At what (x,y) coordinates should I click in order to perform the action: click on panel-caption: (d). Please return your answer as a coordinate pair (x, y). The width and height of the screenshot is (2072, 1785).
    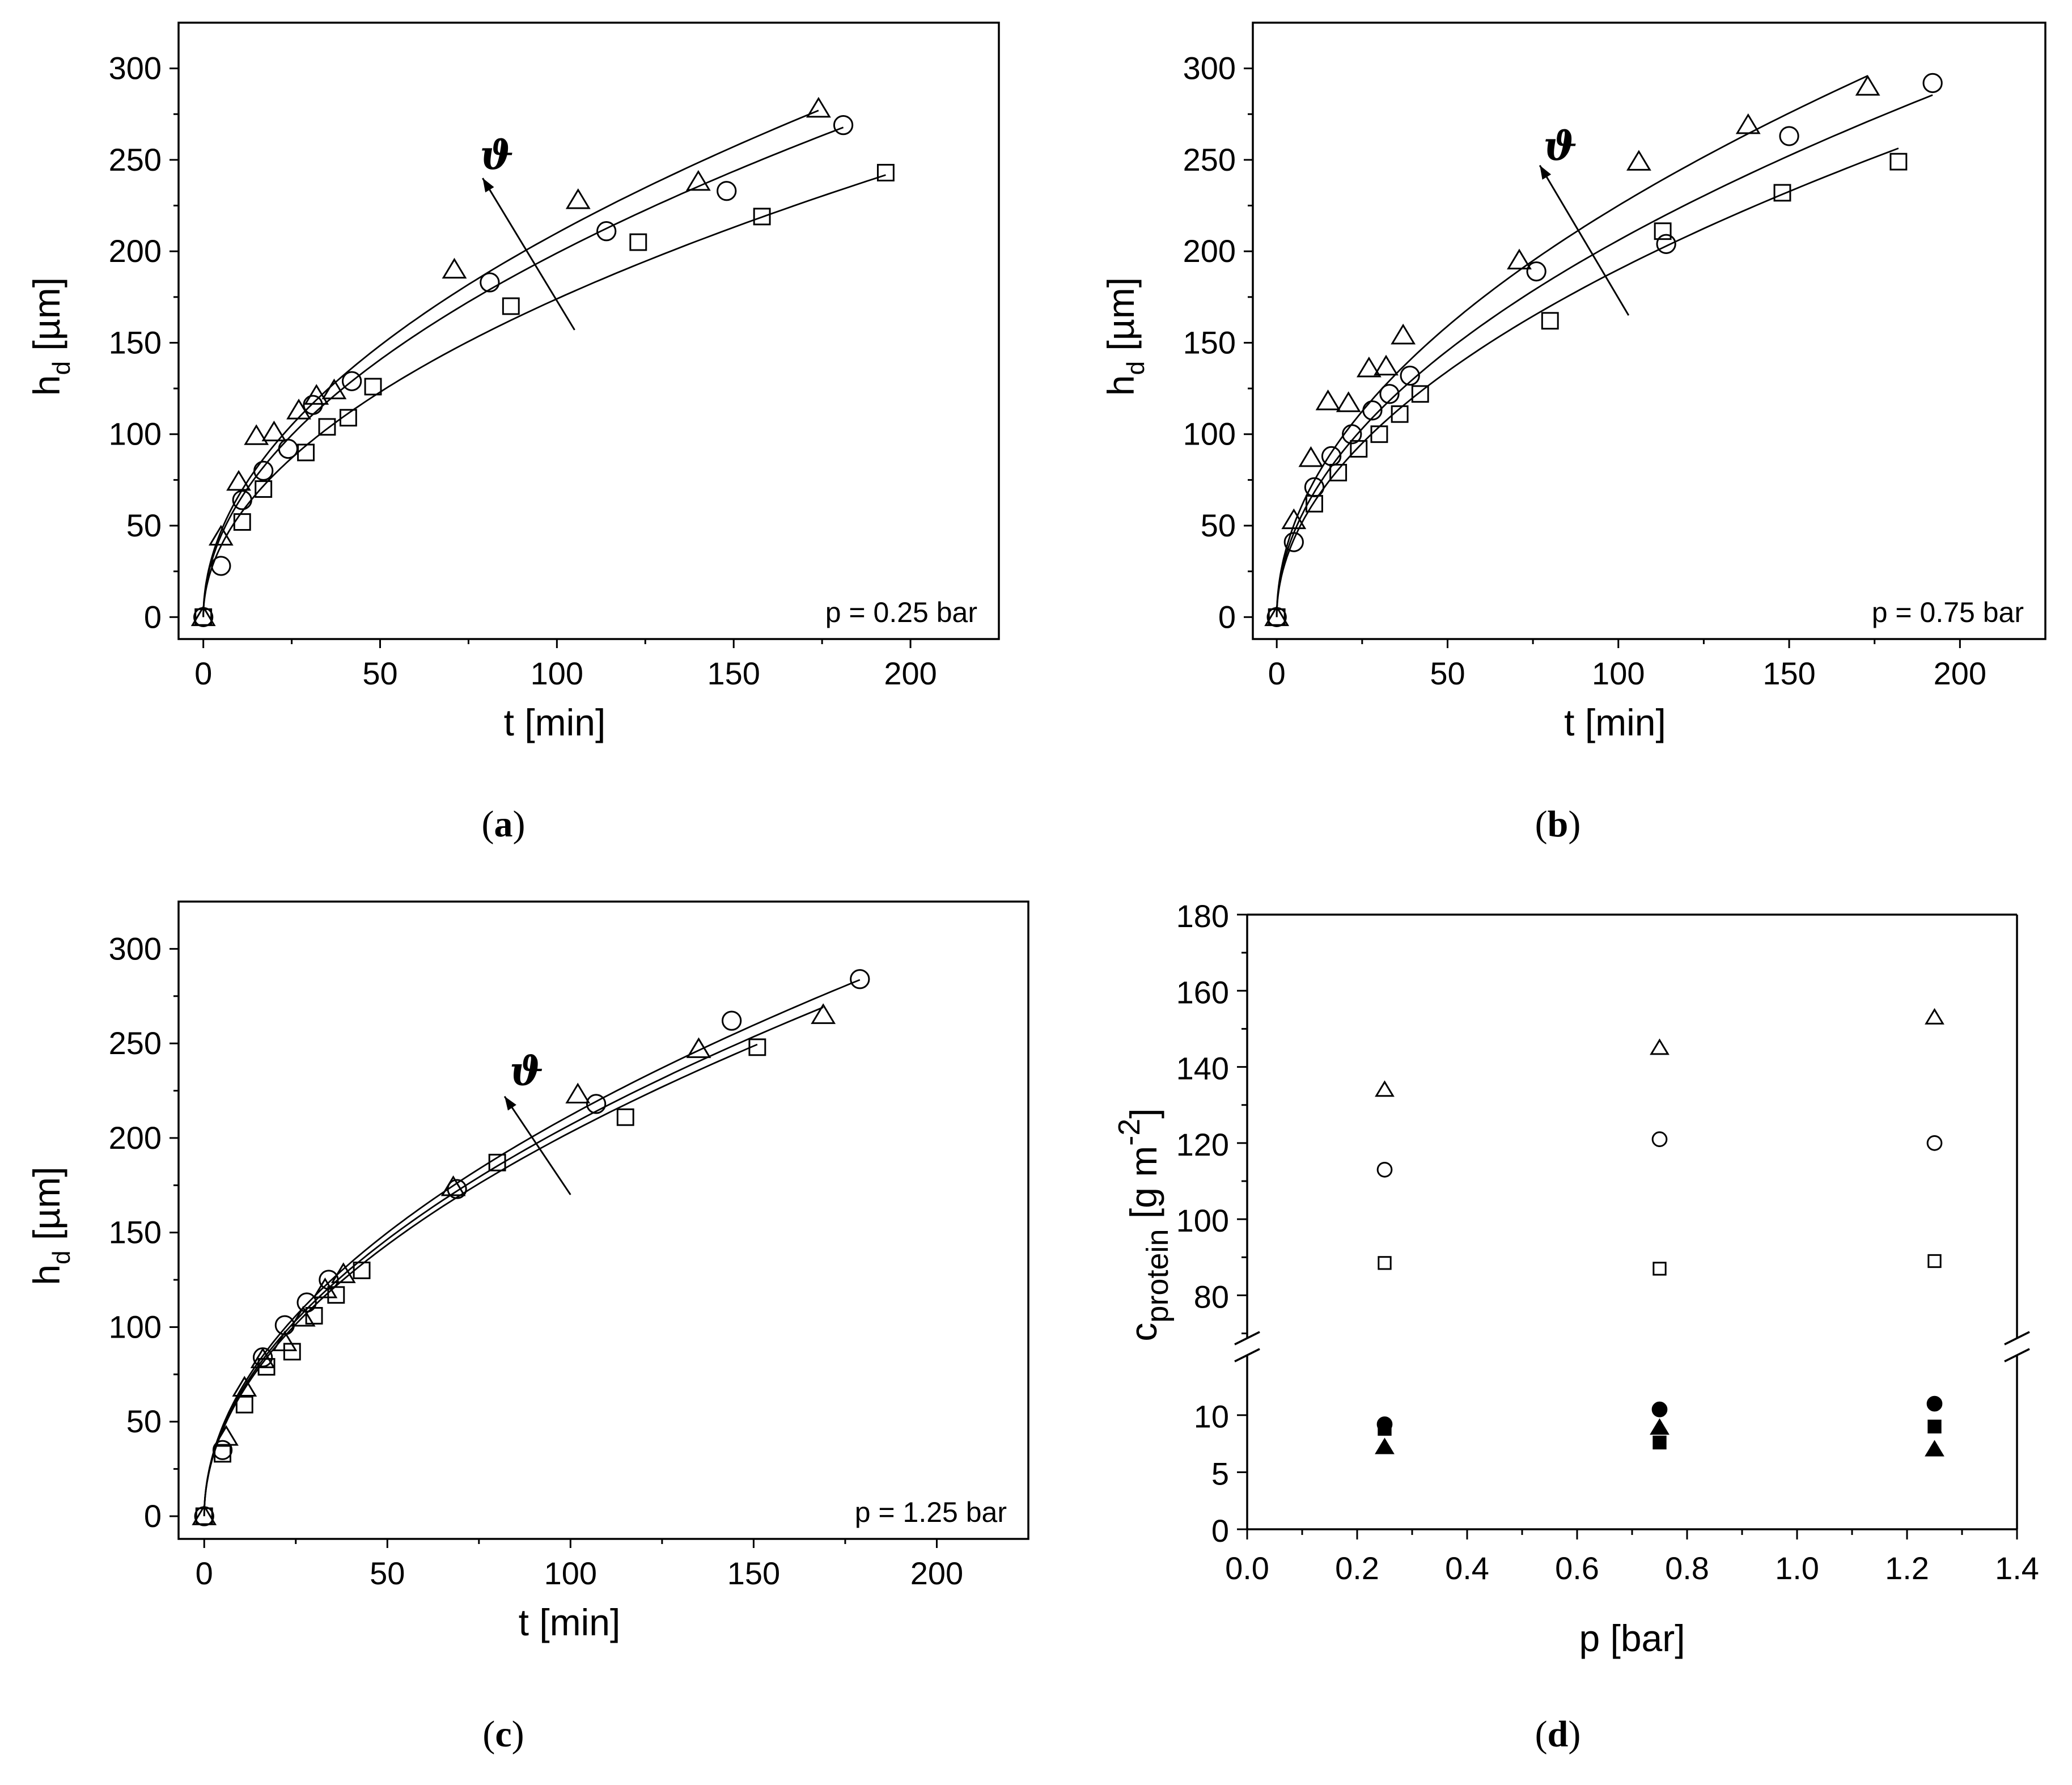
    Looking at the image, I should click on (1558, 1734).